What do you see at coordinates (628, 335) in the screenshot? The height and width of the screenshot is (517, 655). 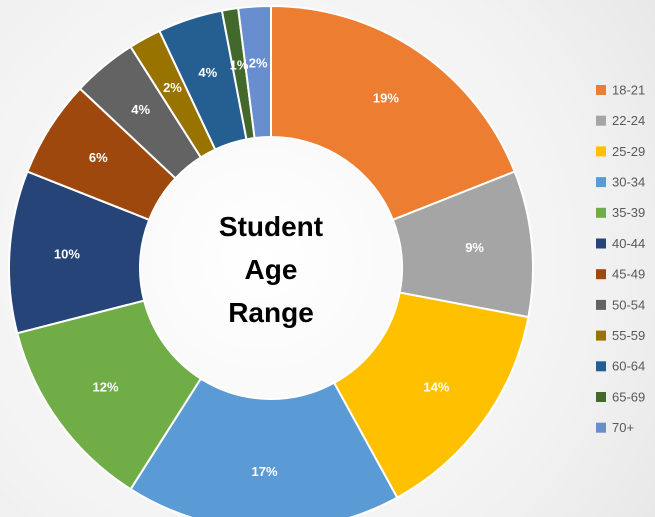 I see `legend-label: 55-59` at bounding box center [628, 335].